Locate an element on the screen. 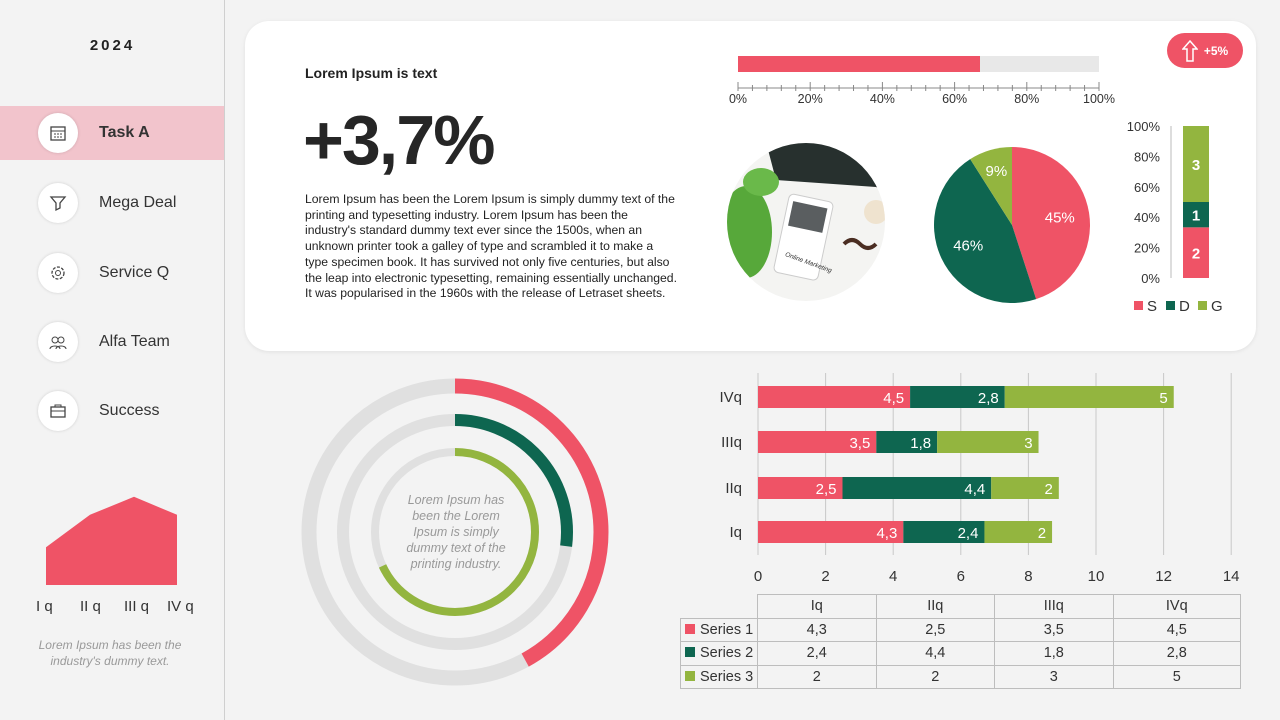 This screenshot has width=1280, height=720. sidebar-item-mega-deal: Mega Deal is located at coordinates (112, 203).